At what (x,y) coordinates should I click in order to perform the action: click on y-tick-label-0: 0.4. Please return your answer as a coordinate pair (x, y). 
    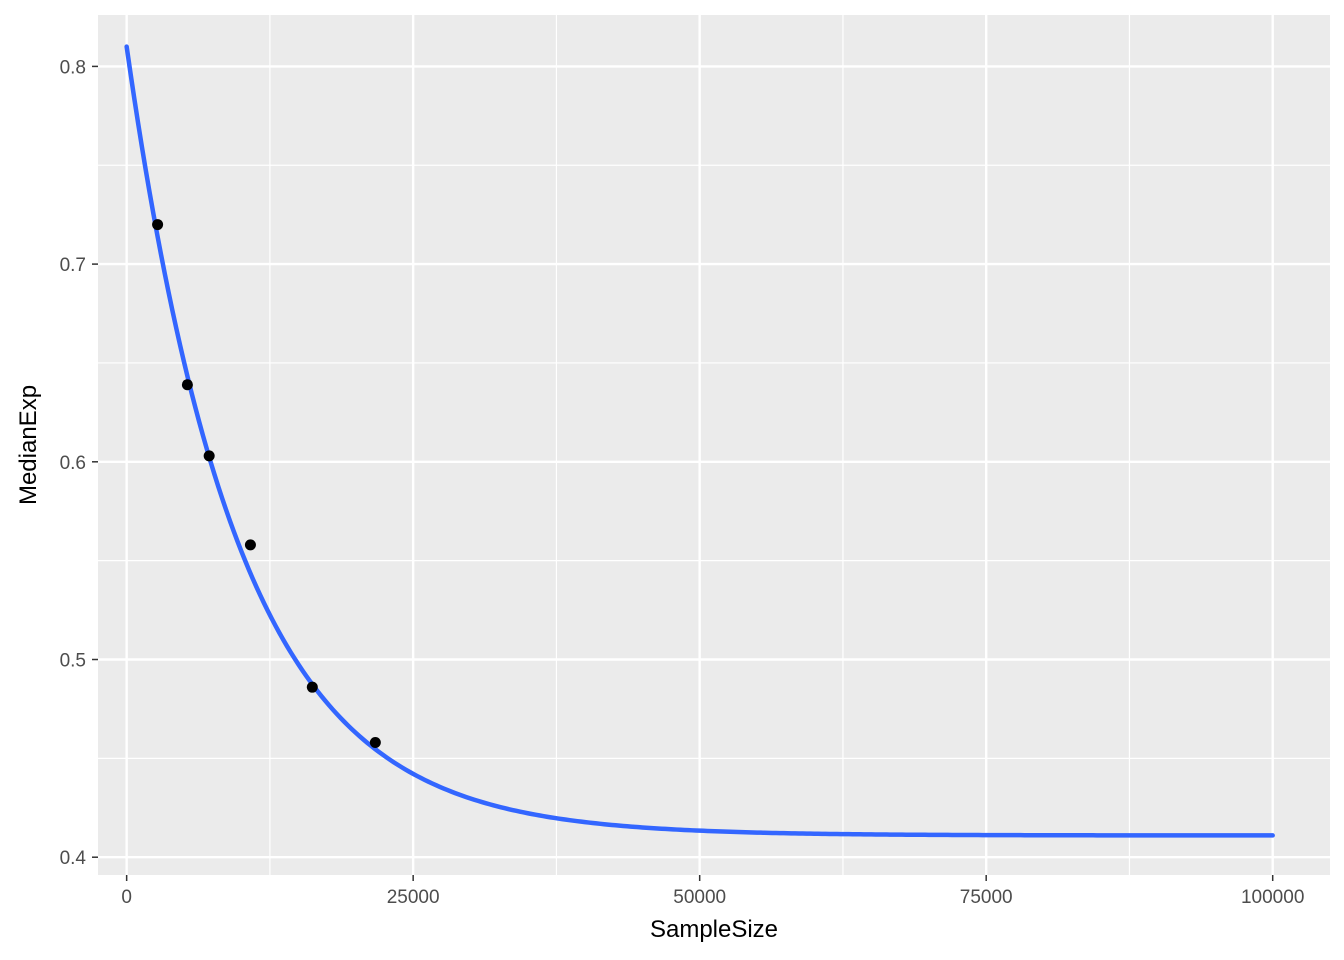
    Looking at the image, I should click on (73, 858).